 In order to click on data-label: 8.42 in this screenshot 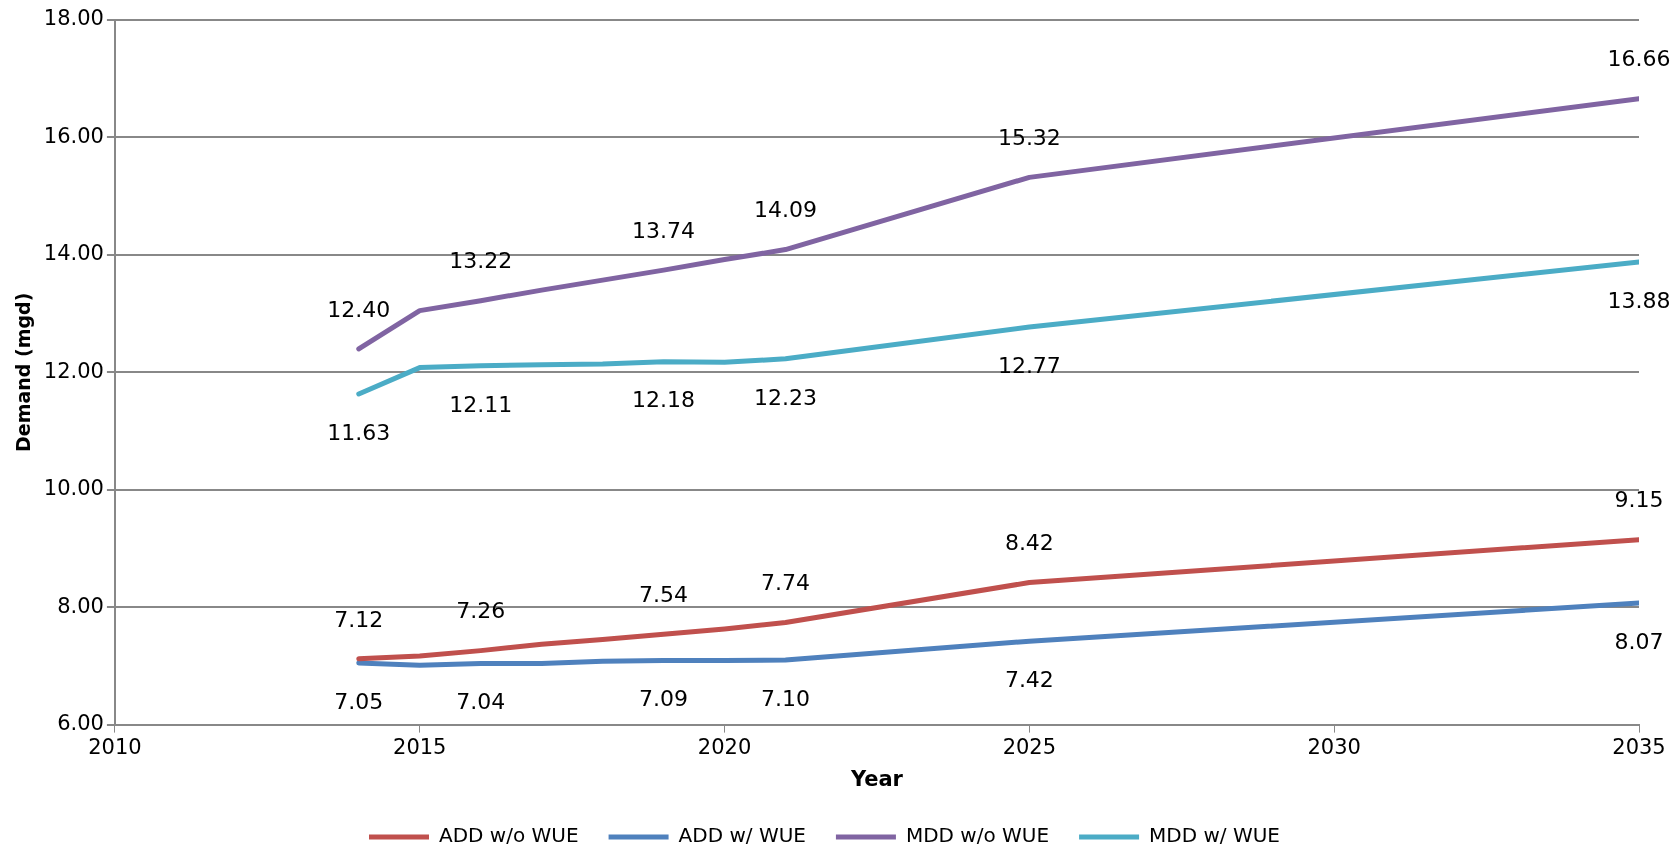, I will do `click(1029, 543)`.